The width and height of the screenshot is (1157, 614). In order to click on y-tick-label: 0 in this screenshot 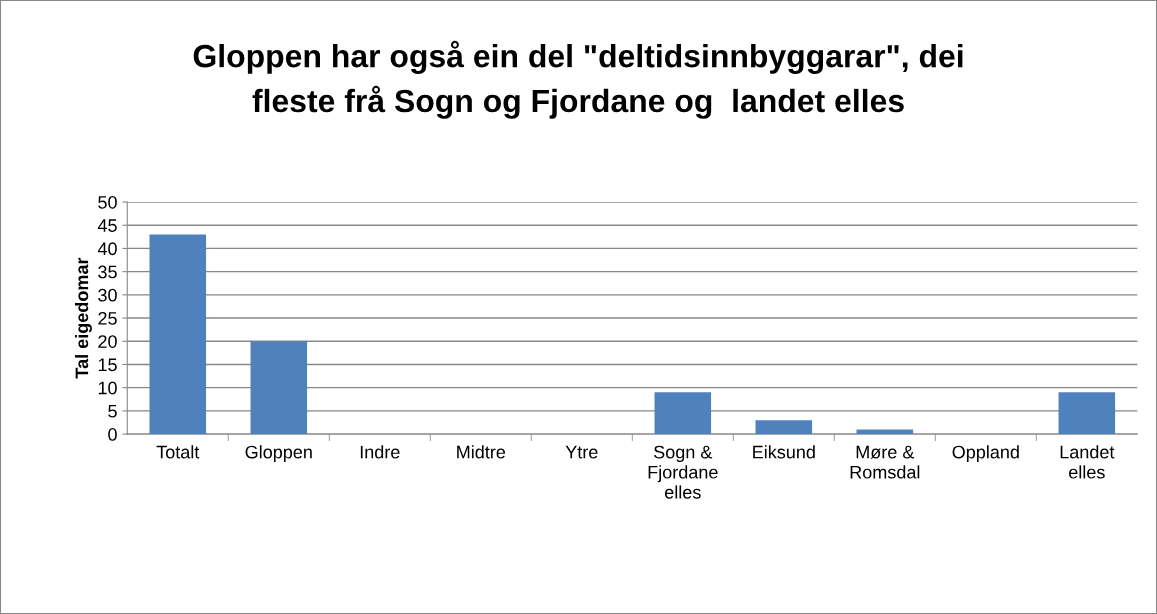, I will do `click(112, 434)`.